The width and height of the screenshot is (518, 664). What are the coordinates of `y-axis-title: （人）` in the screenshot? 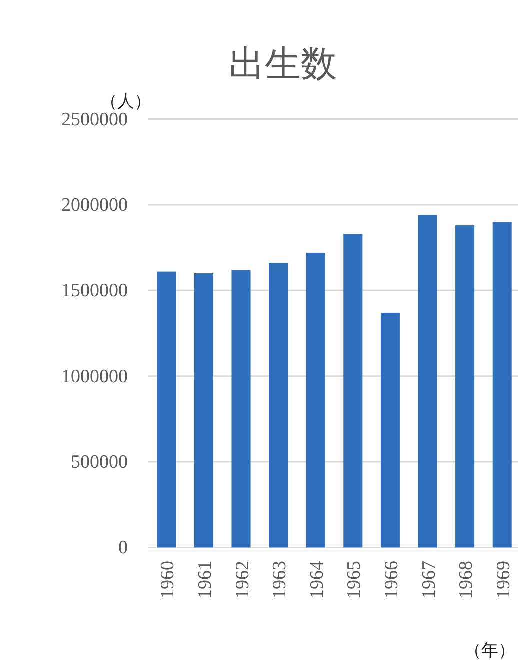 It's located at (126, 102).